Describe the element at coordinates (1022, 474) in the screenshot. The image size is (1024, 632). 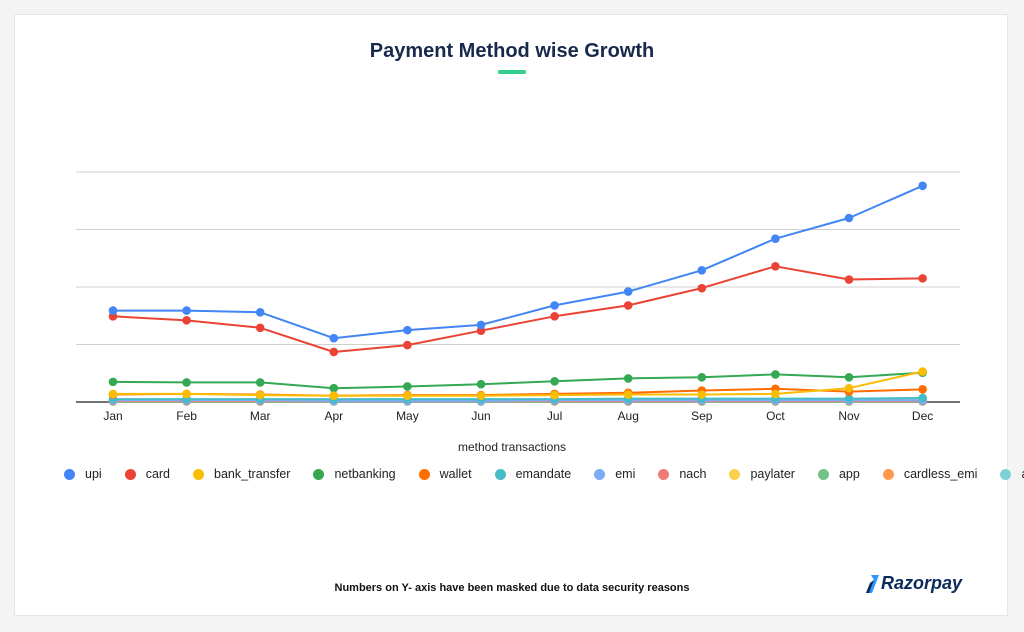
I see `legend-label: aeps` at that location.